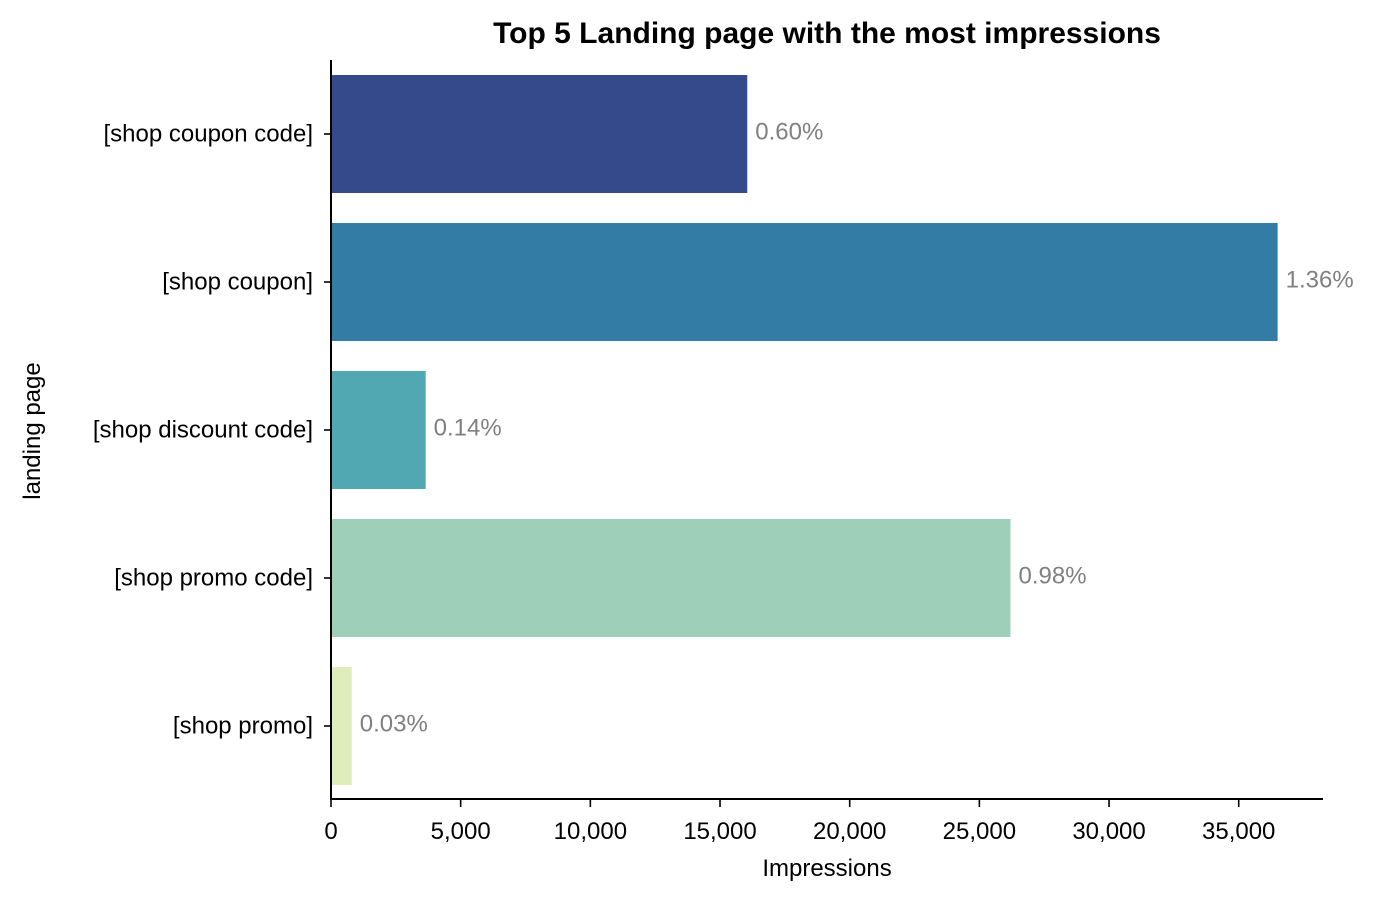  I want to click on data-label-0: 0.60%, so click(789, 131).